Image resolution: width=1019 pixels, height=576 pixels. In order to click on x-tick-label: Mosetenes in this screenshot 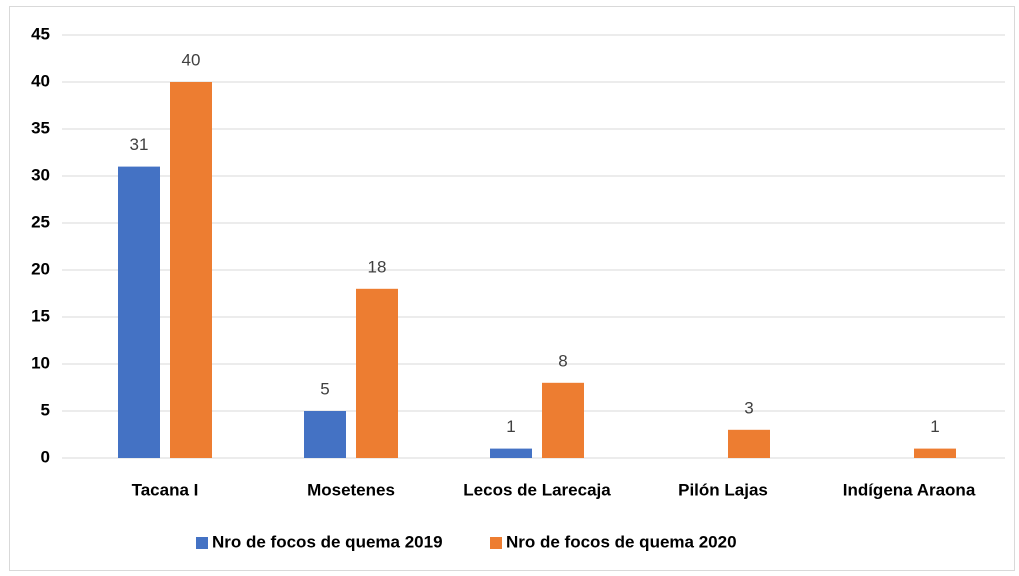, I will do `click(351, 489)`.